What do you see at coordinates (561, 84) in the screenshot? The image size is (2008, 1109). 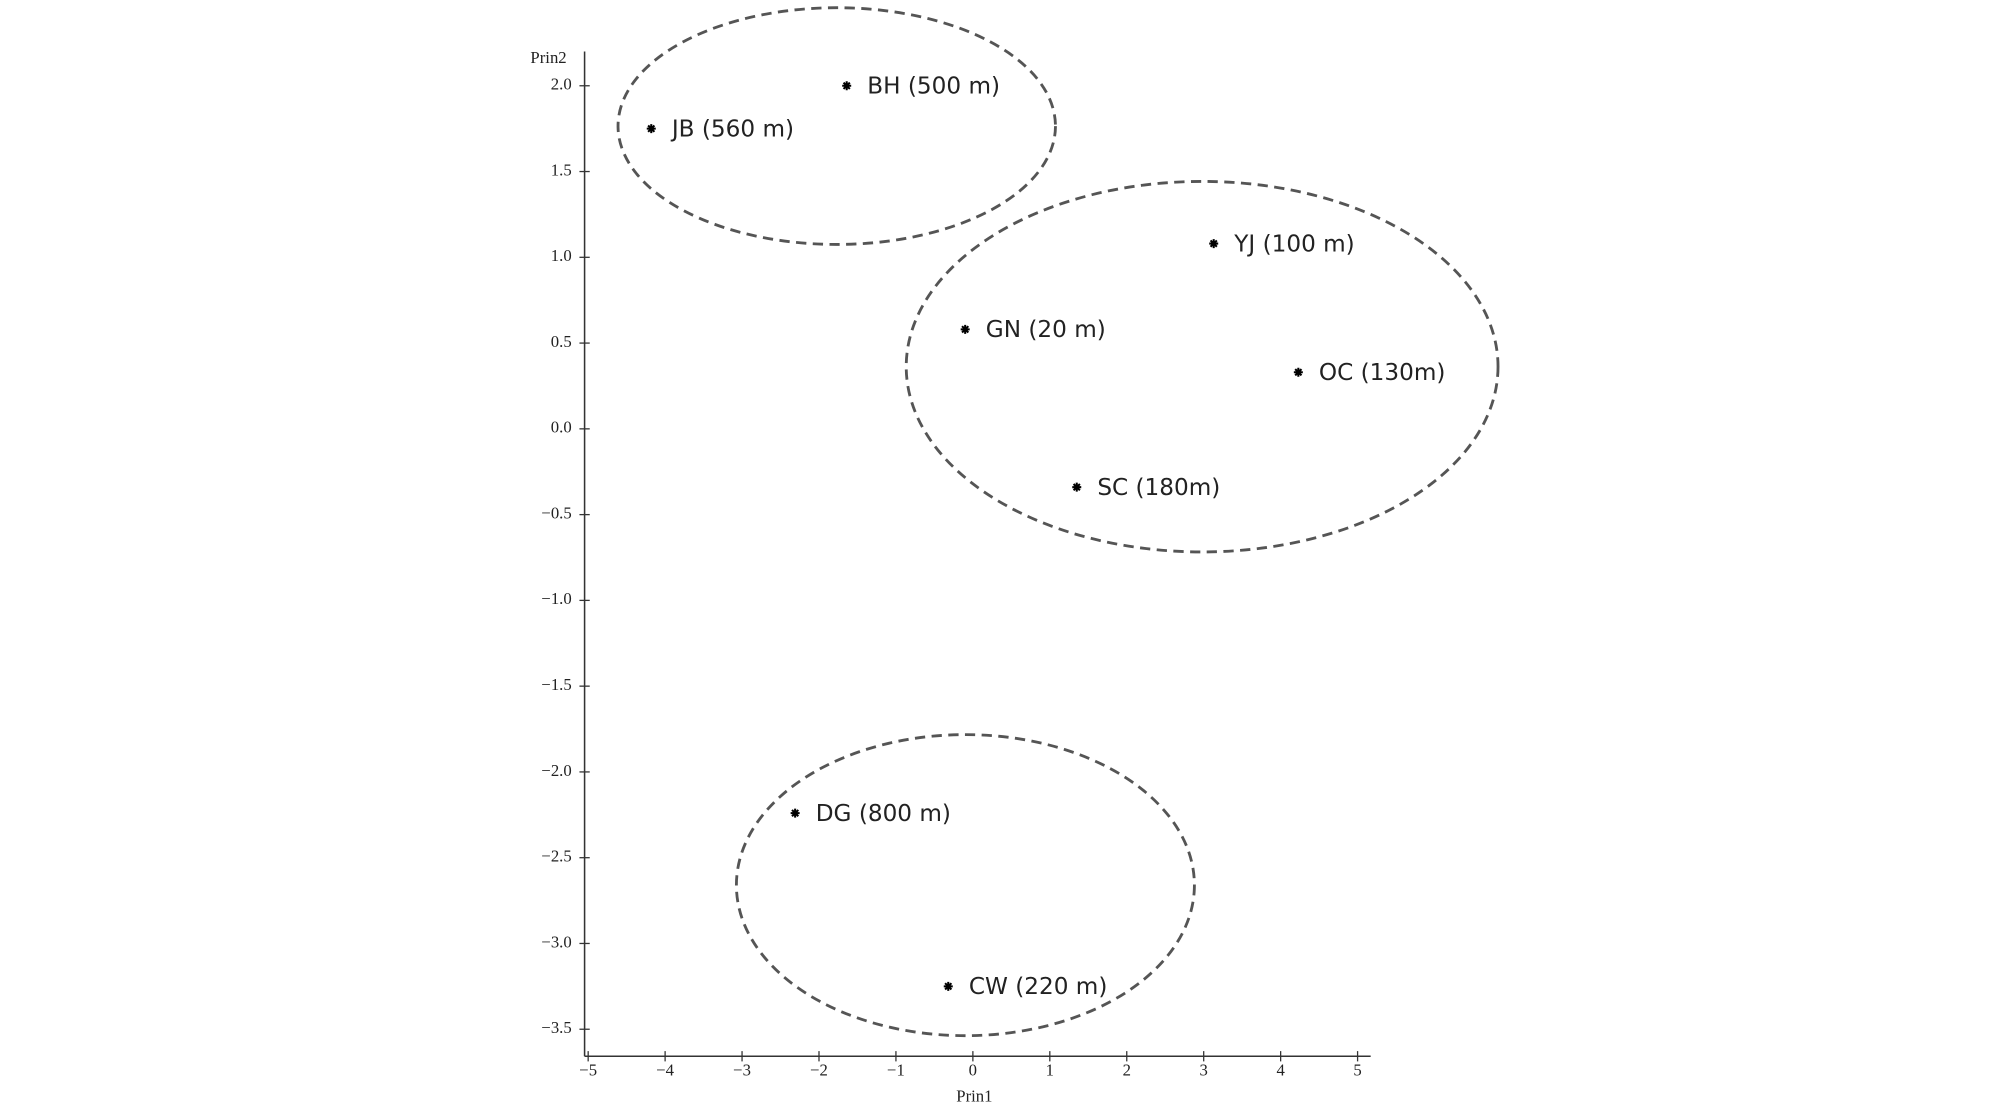 I see `y-tick-label: 2.0` at bounding box center [561, 84].